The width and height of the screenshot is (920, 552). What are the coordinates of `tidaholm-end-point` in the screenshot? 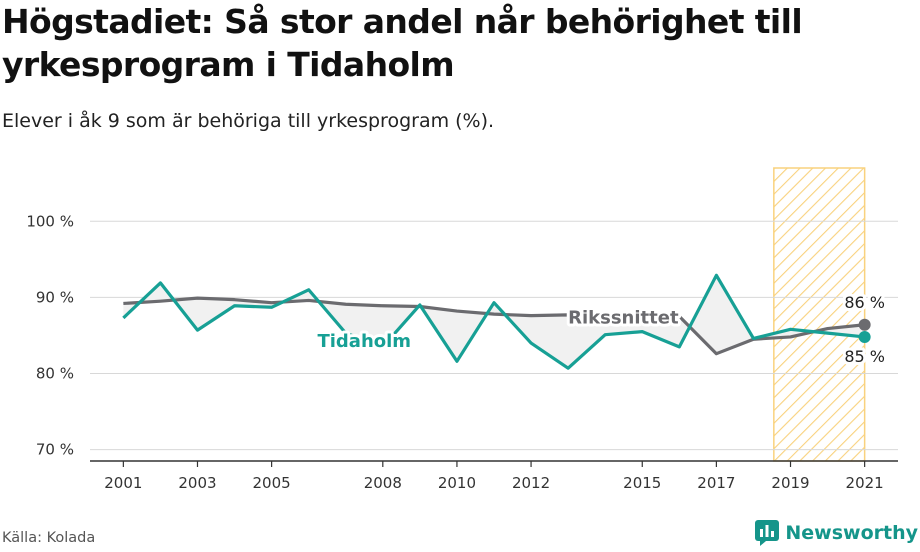 It's located at (864, 336).